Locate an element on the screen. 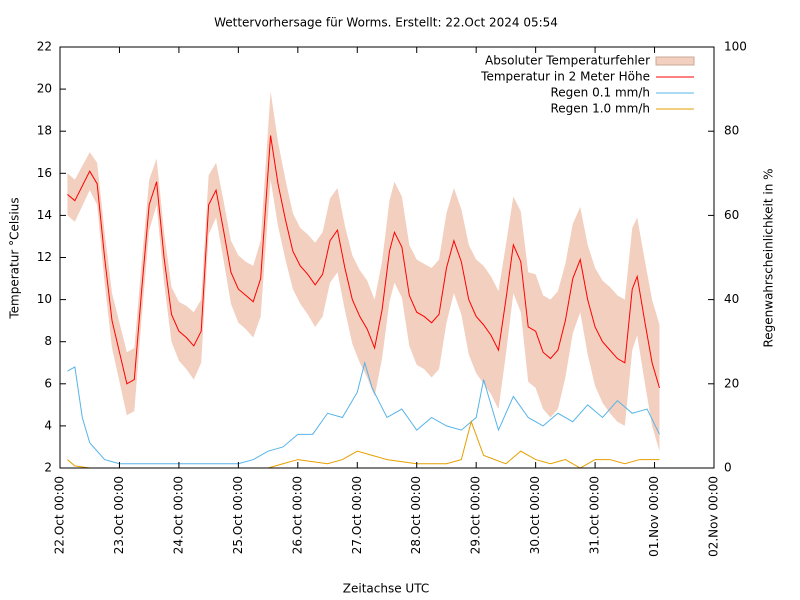 This screenshot has height=600, width=800. y-tick-label: 4 is located at coordinates (48, 425).